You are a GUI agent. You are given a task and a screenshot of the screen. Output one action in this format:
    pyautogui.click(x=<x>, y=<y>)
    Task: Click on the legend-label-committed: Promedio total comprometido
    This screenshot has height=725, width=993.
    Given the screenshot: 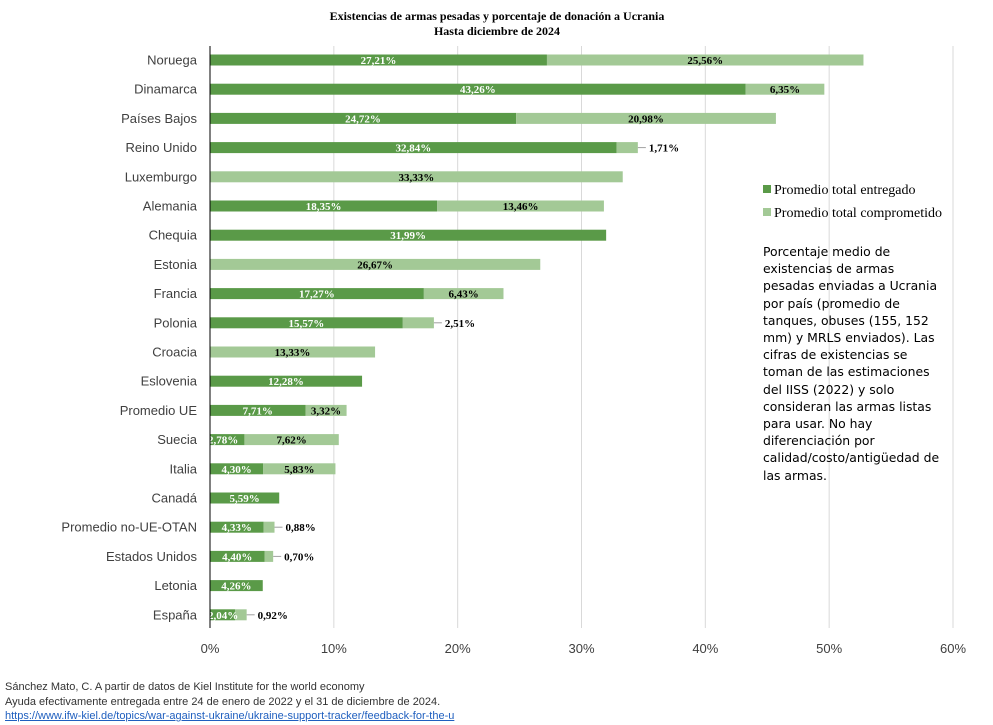 What is the action you would take?
    pyautogui.click(x=858, y=213)
    